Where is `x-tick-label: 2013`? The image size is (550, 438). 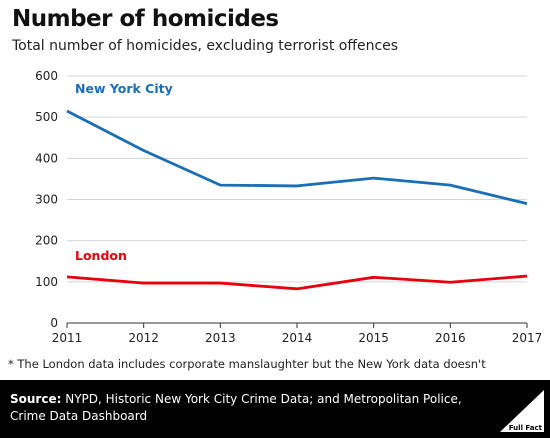
x-tick-label: 2013 is located at coordinates (220, 338).